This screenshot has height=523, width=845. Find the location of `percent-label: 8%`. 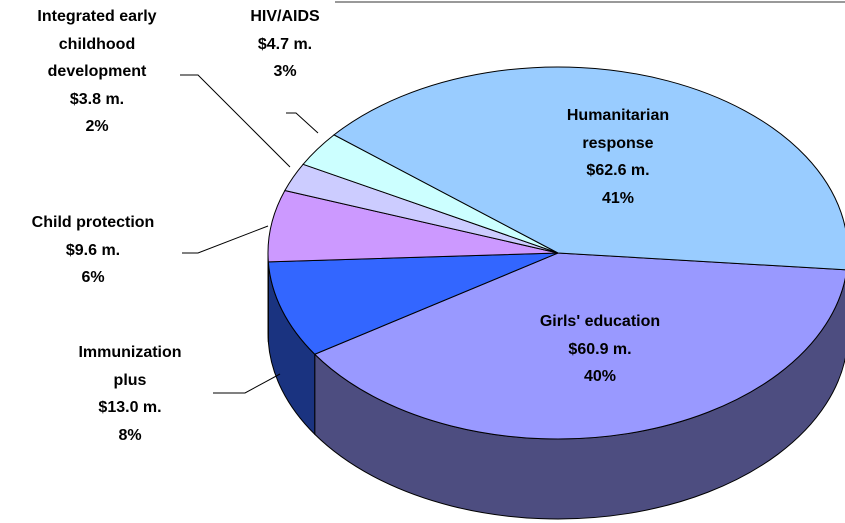

percent-label: 8% is located at coordinates (130, 435).